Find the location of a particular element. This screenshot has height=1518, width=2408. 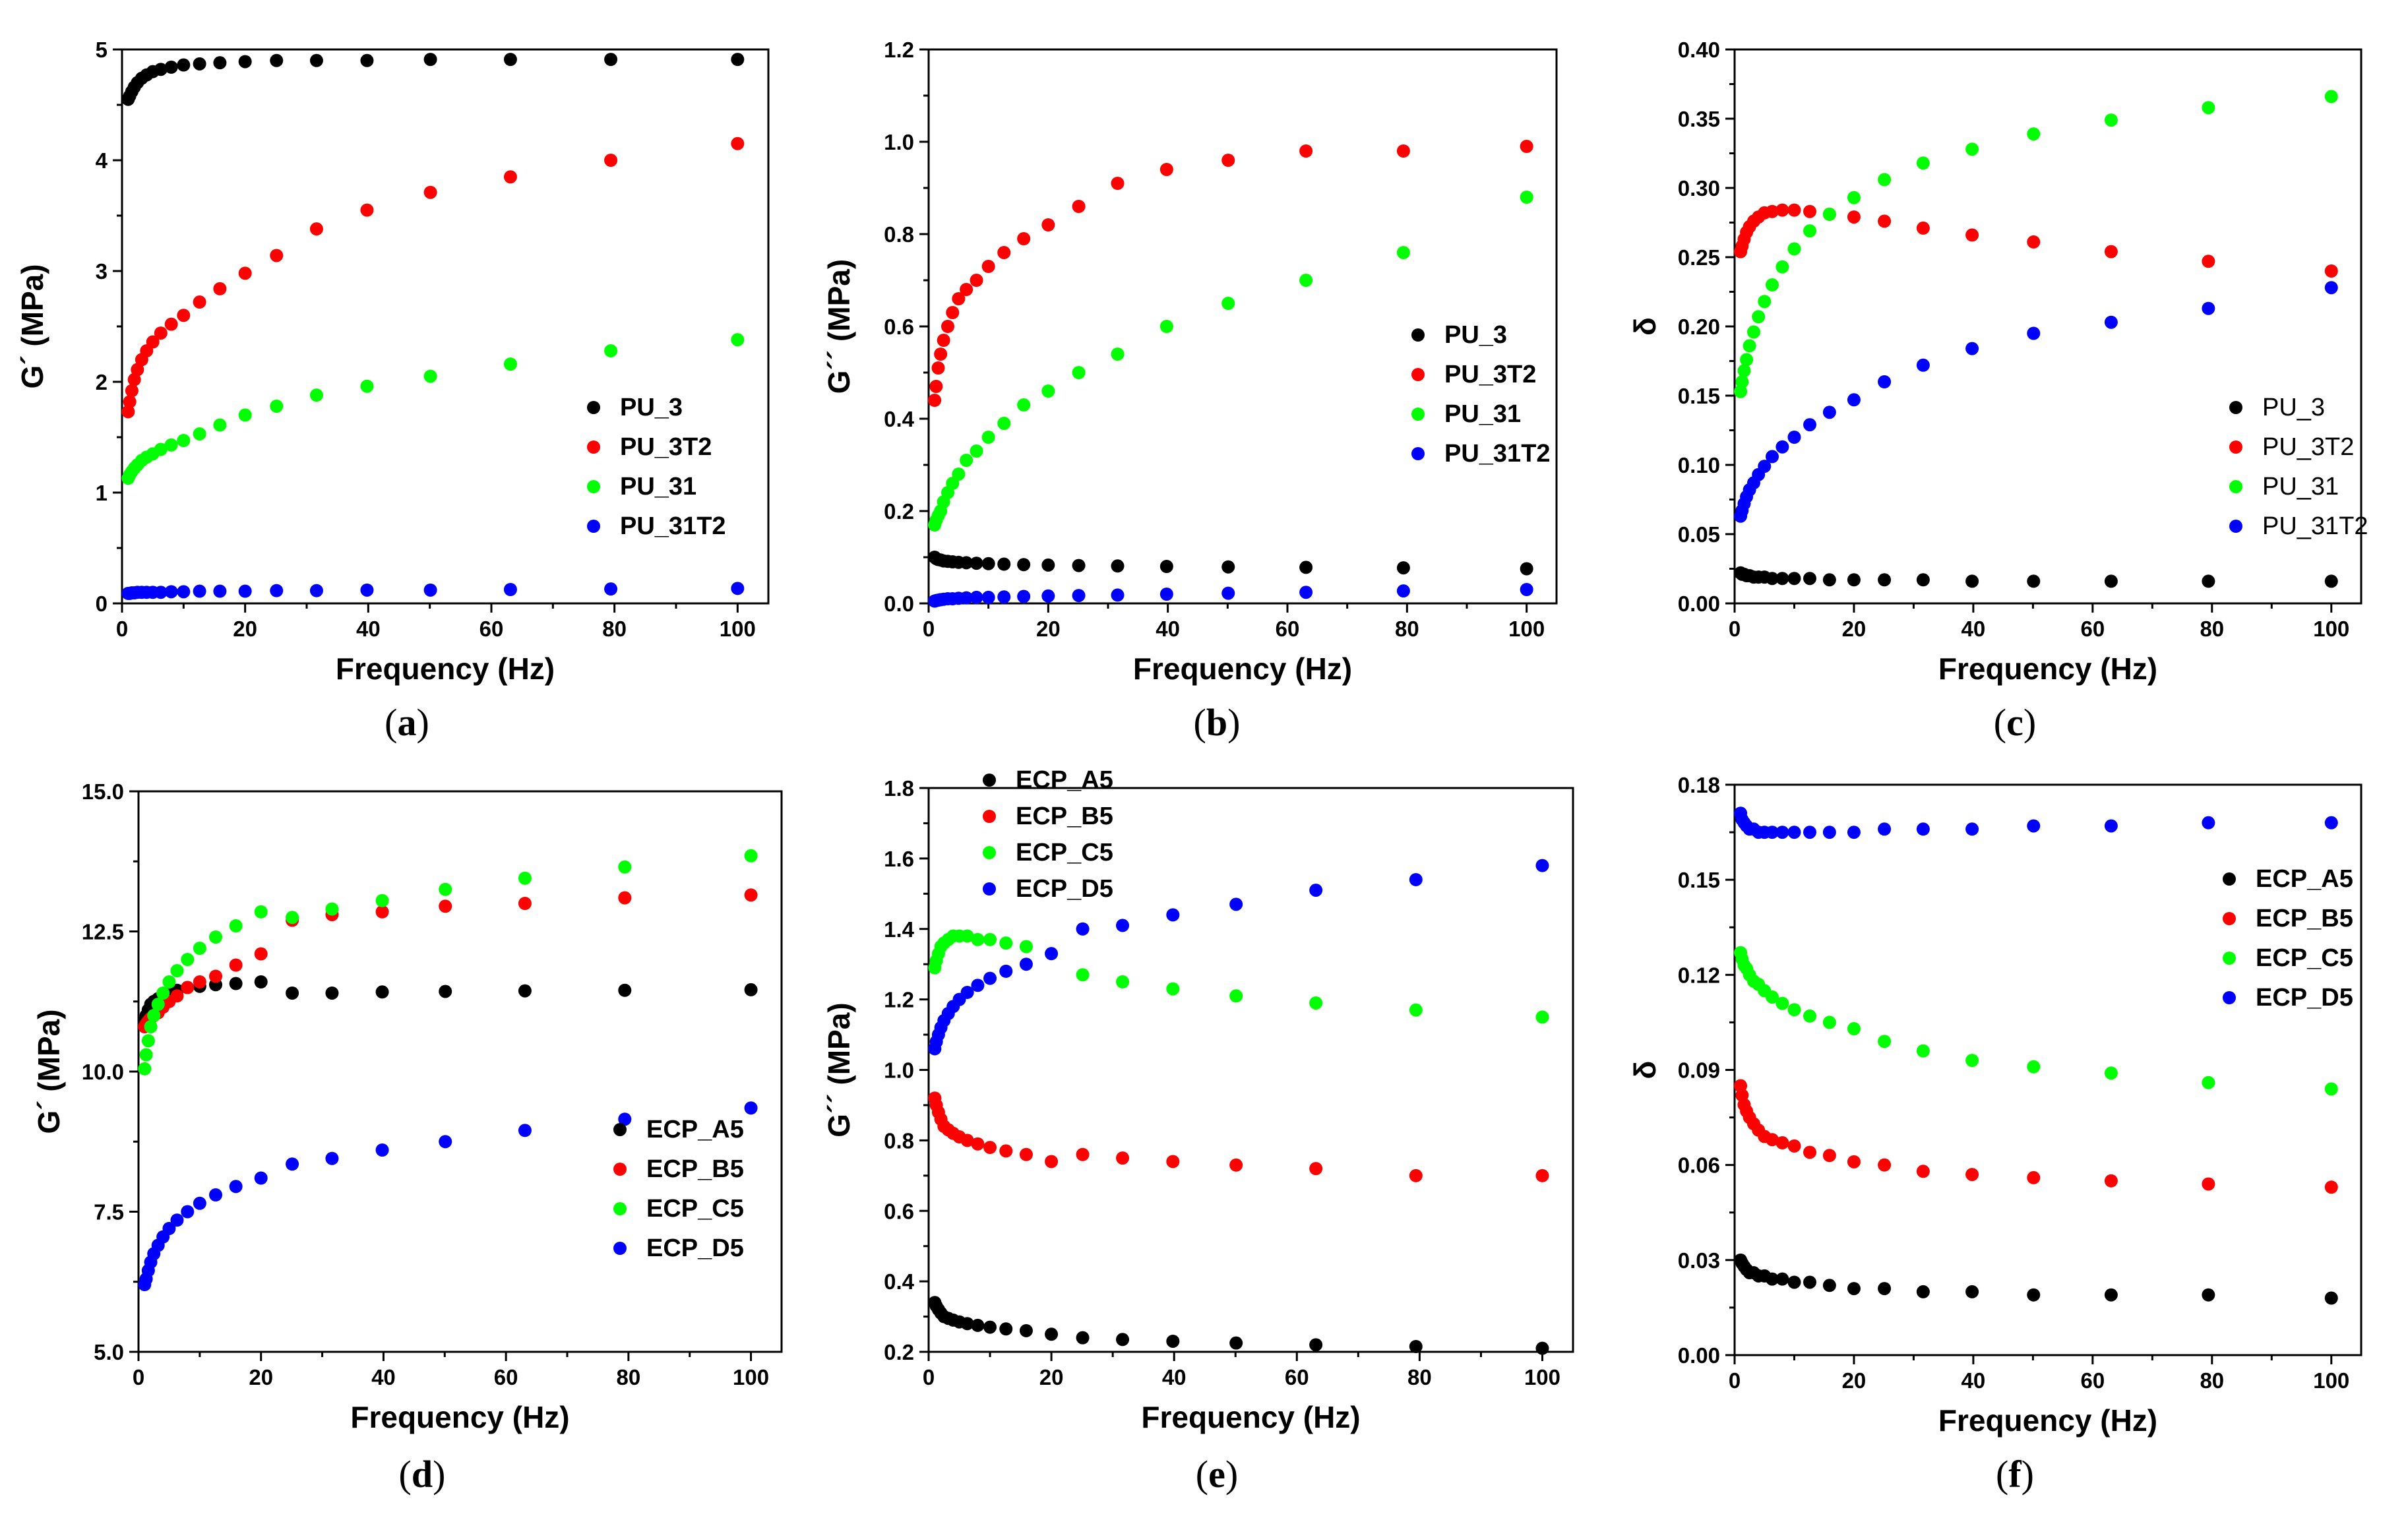

y-tick-label: 0.8 is located at coordinates (899, 234).